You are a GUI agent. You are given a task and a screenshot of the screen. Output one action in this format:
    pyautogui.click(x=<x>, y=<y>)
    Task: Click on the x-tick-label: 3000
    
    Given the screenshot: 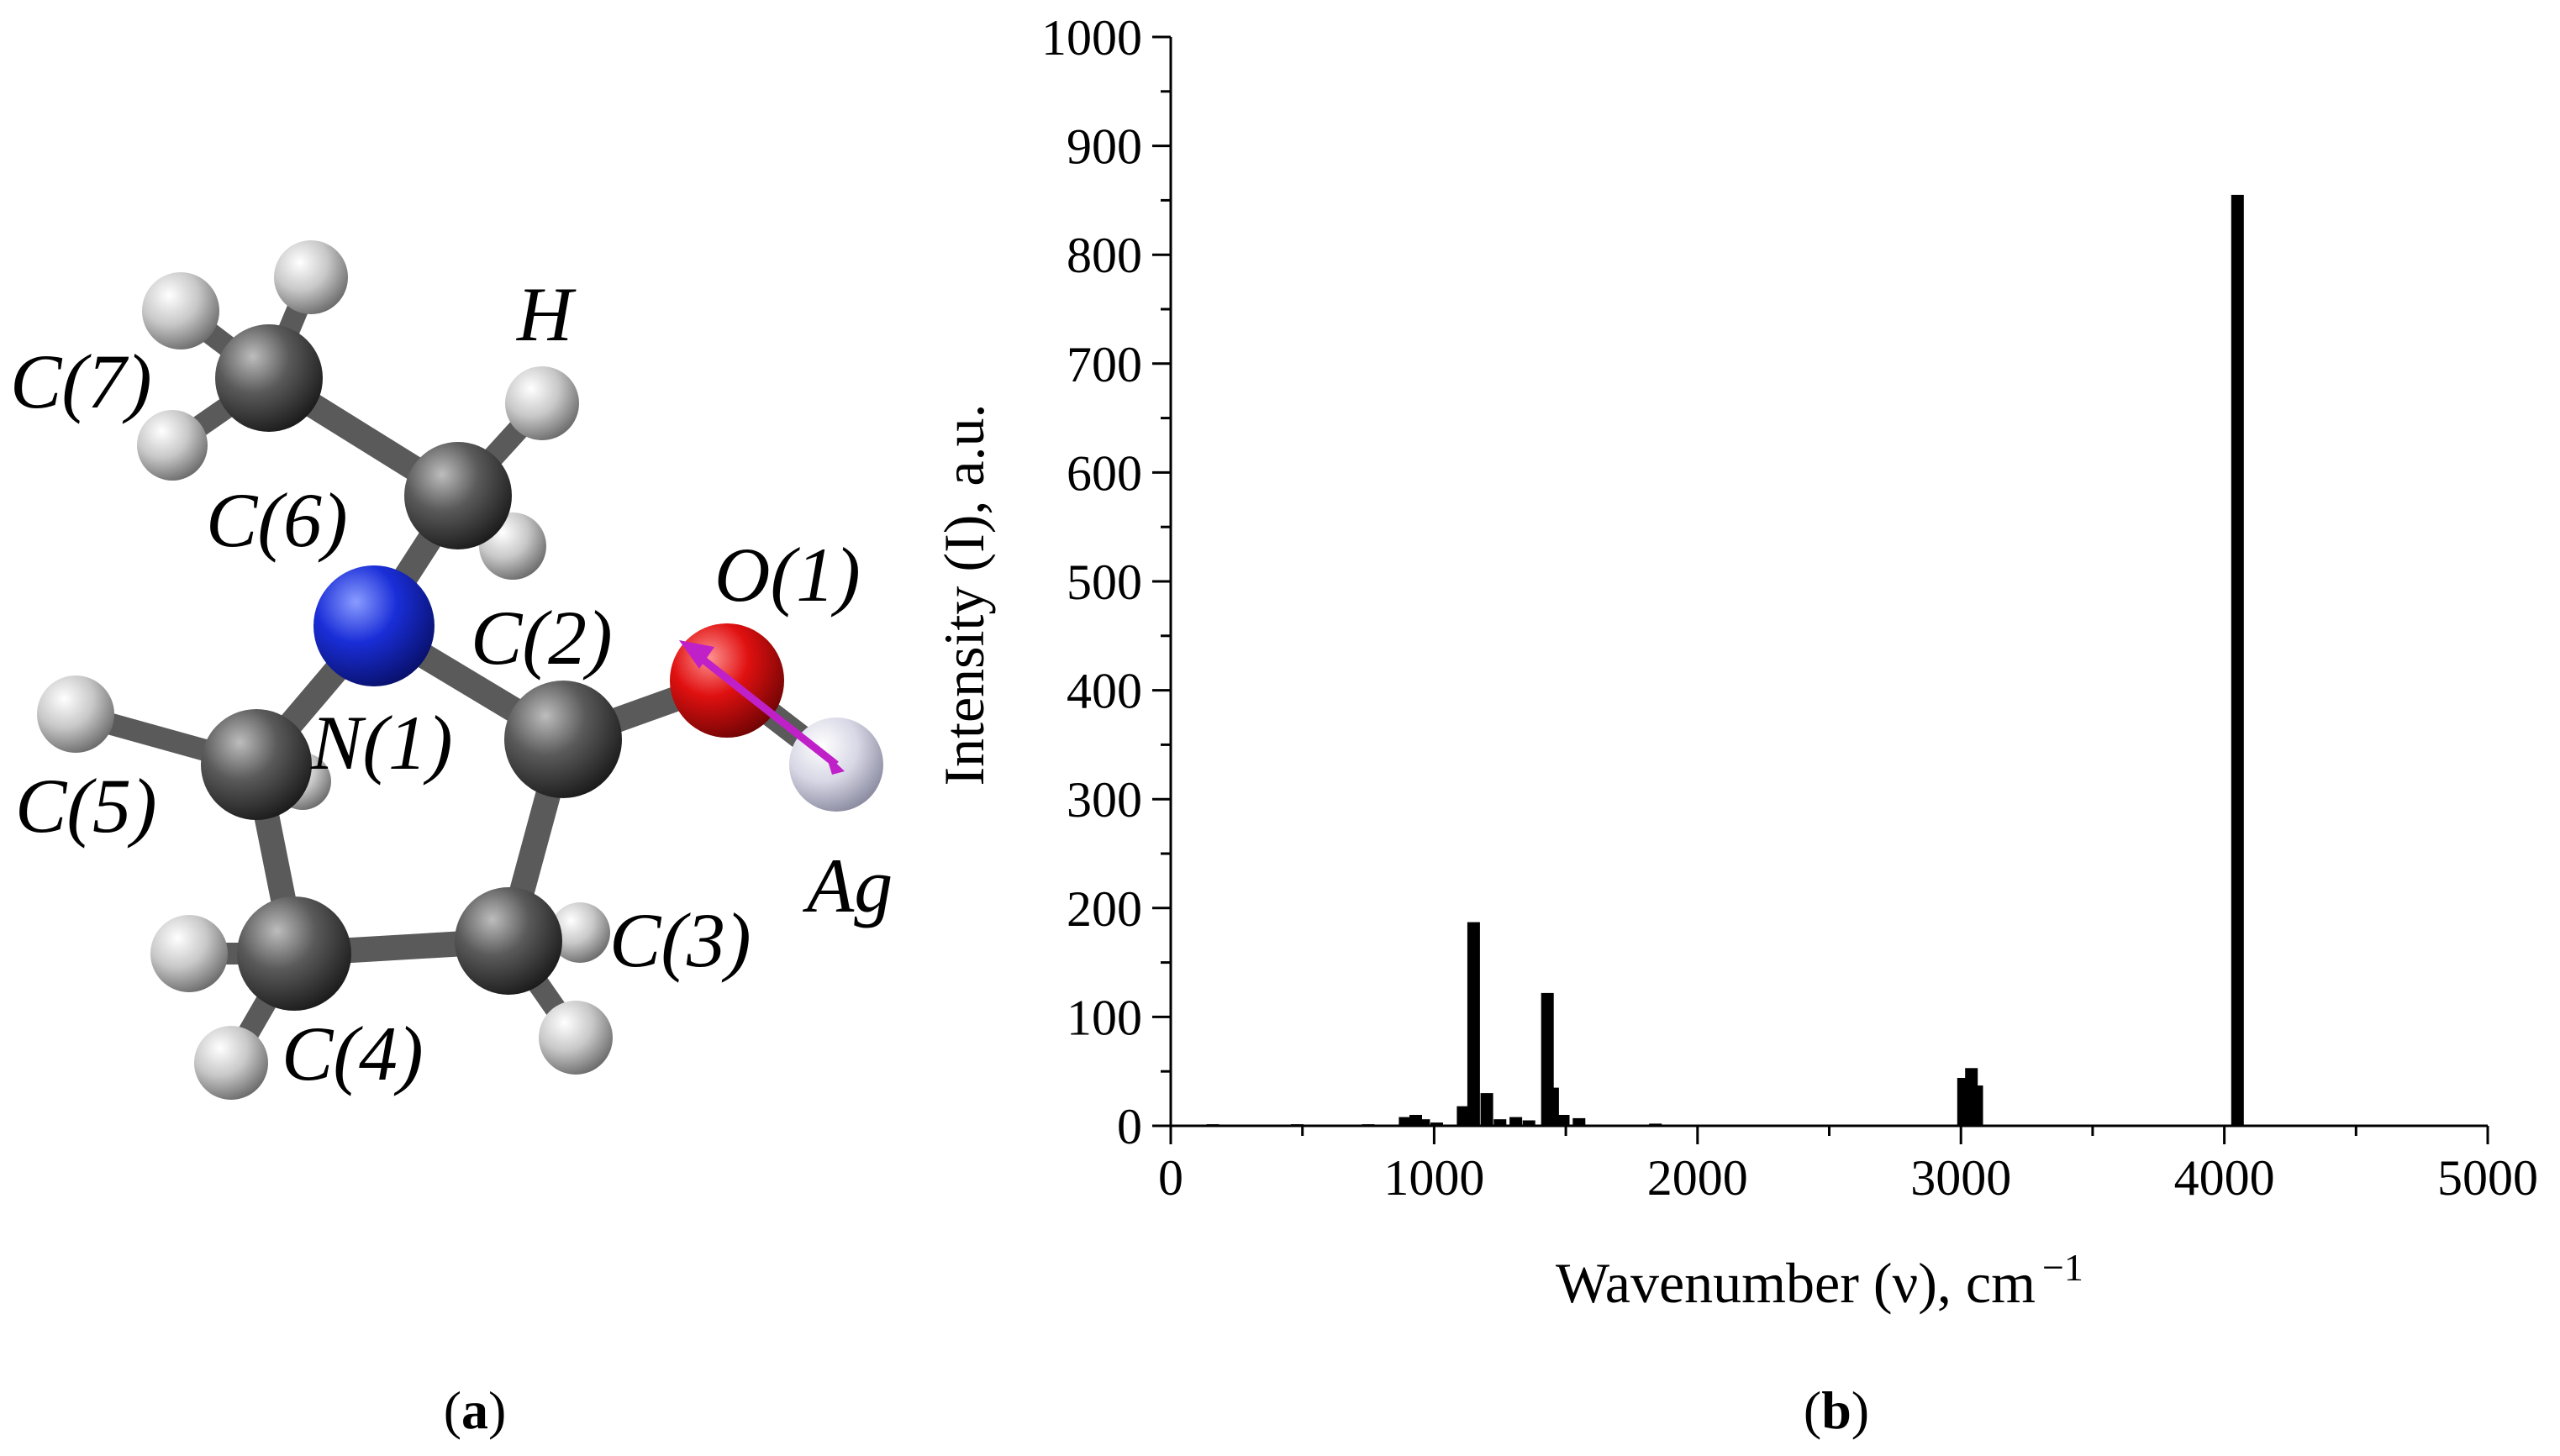 What is the action you would take?
    pyautogui.click(x=1961, y=1178)
    